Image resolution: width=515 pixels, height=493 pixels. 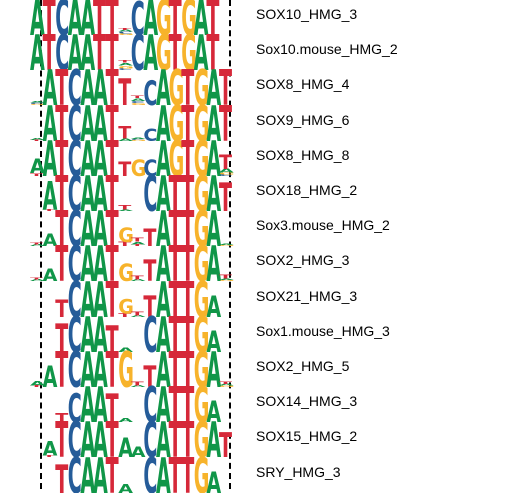 What do you see at coordinates (303, 119) in the screenshot?
I see `motif-label: SOX9_HMG_6` at bounding box center [303, 119].